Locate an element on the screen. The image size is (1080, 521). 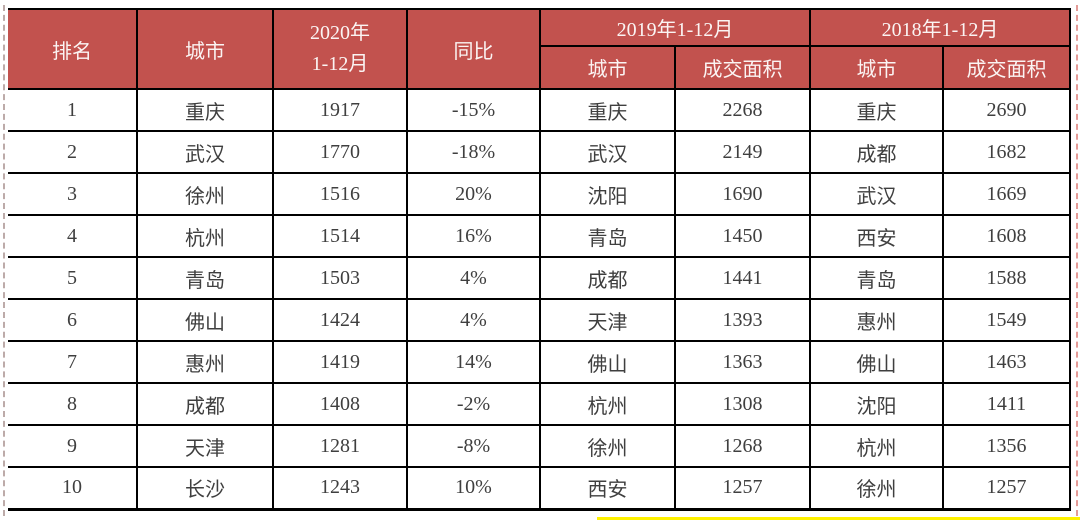
area-2019-cell: 1308 is located at coordinates (742, 404).